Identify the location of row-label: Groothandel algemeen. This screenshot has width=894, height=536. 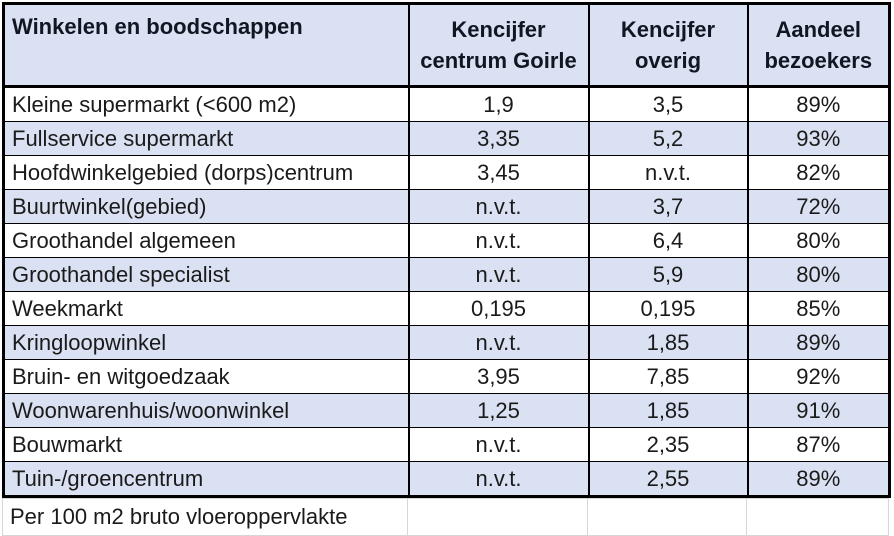
(206, 240).